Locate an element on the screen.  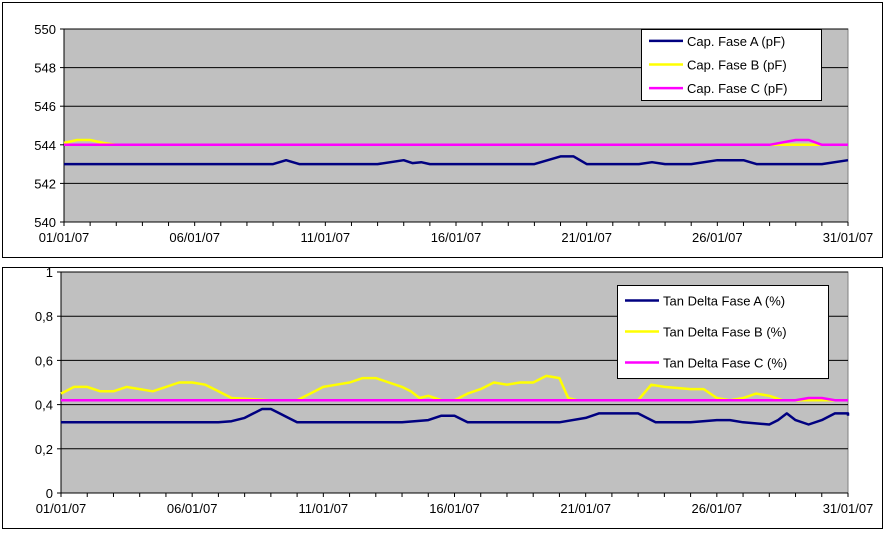
y-tick-label: 0,8 is located at coordinates (44, 316).